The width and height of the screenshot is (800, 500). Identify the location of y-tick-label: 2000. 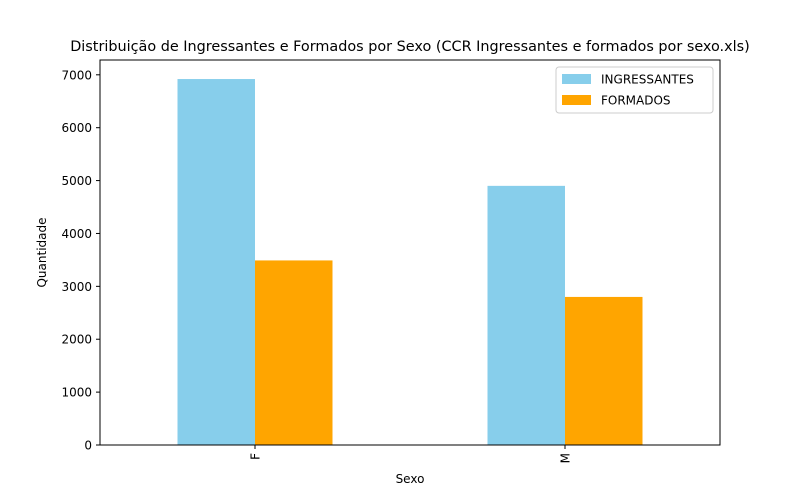
(76, 340).